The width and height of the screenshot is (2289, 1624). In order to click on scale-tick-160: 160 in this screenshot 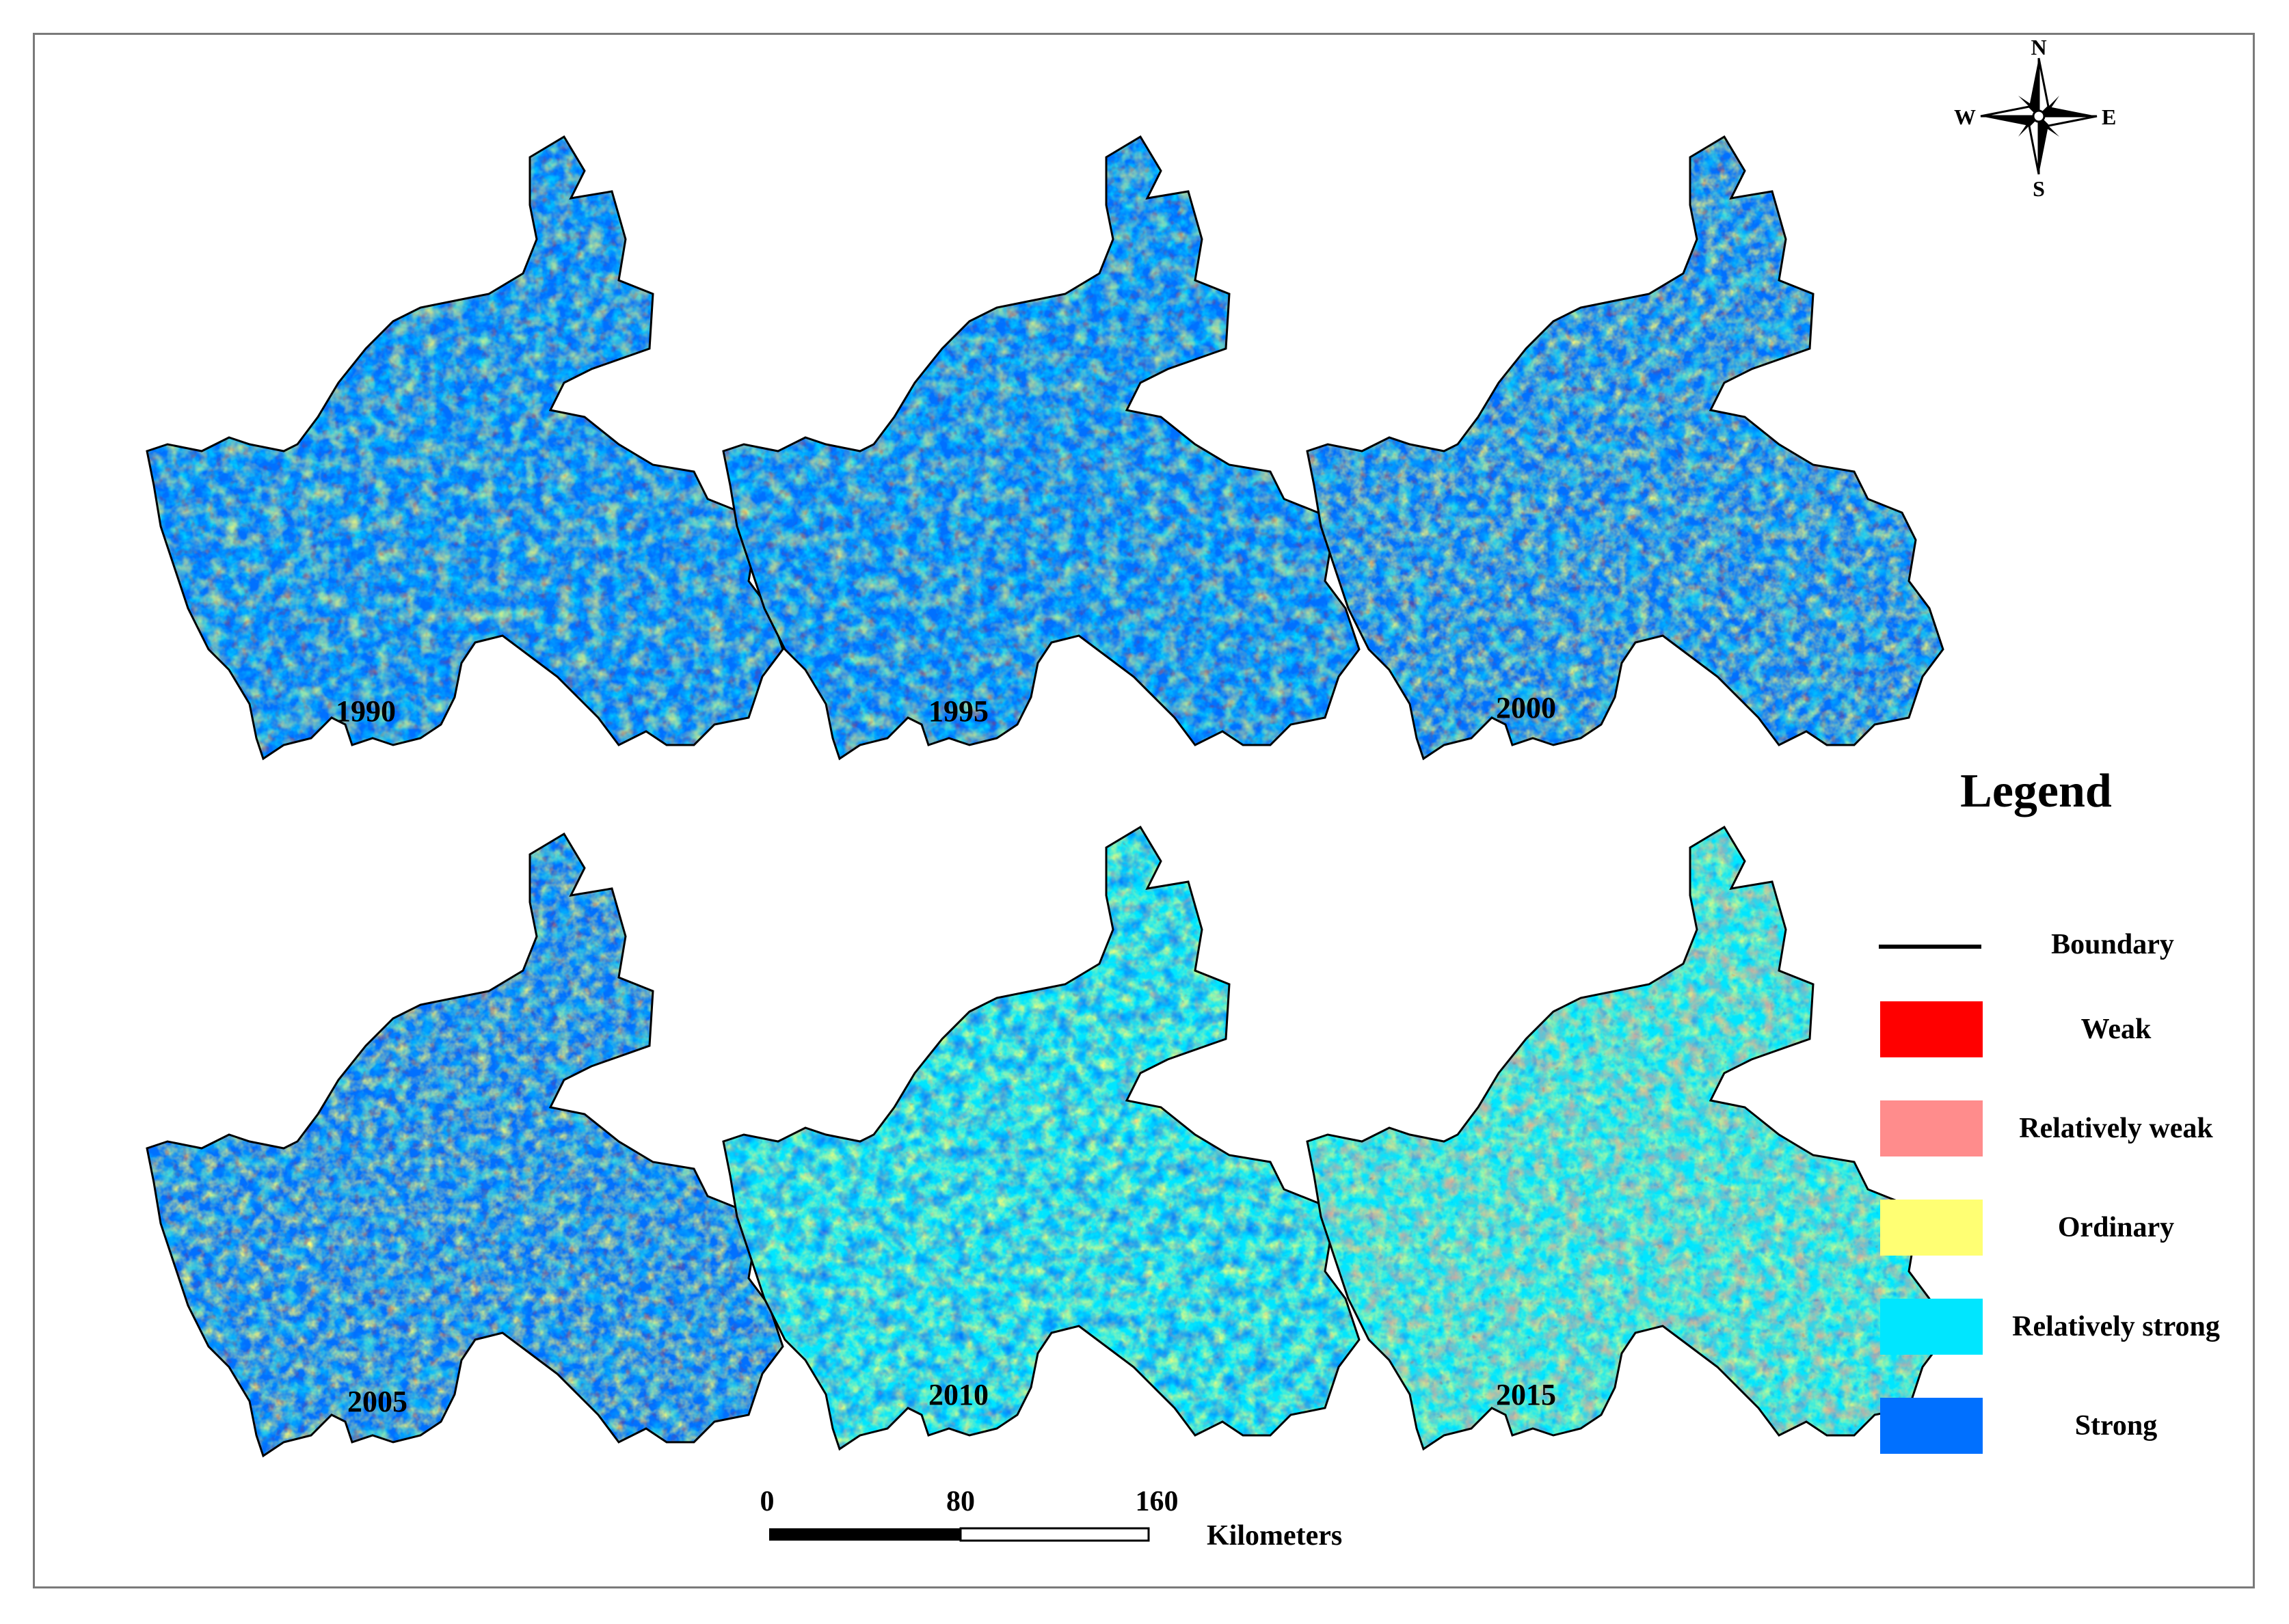, I will do `click(1157, 1501)`.